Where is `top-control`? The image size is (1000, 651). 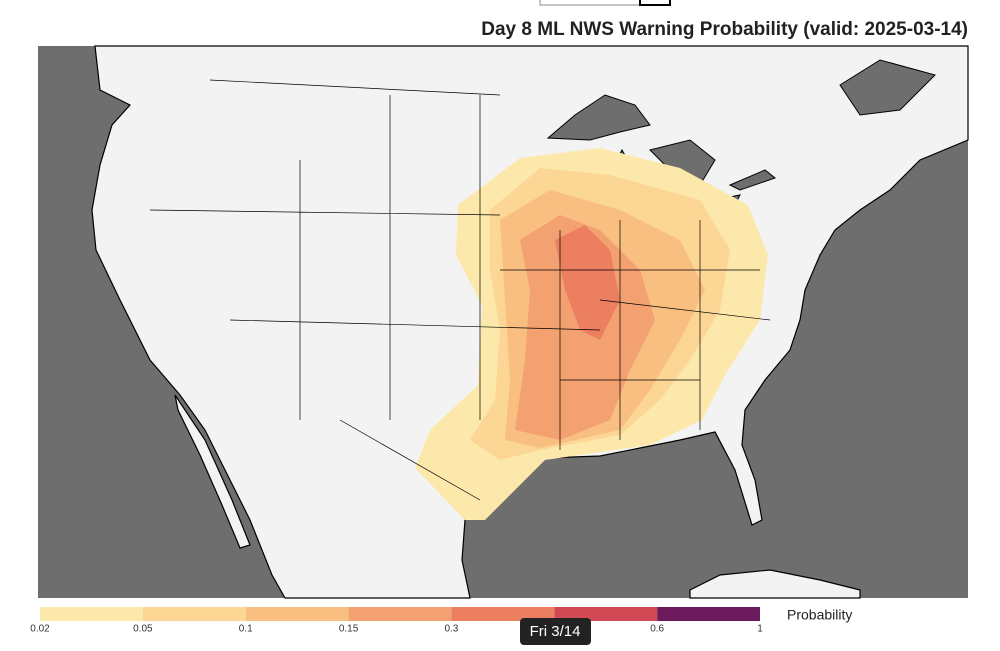
top-control is located at coordinates (590, 3).